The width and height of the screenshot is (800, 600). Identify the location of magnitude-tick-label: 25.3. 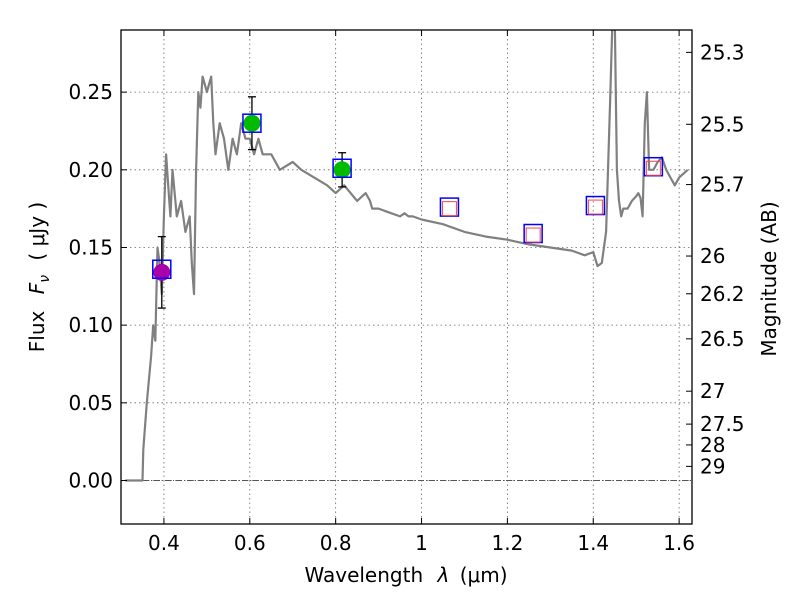
(722, 52).